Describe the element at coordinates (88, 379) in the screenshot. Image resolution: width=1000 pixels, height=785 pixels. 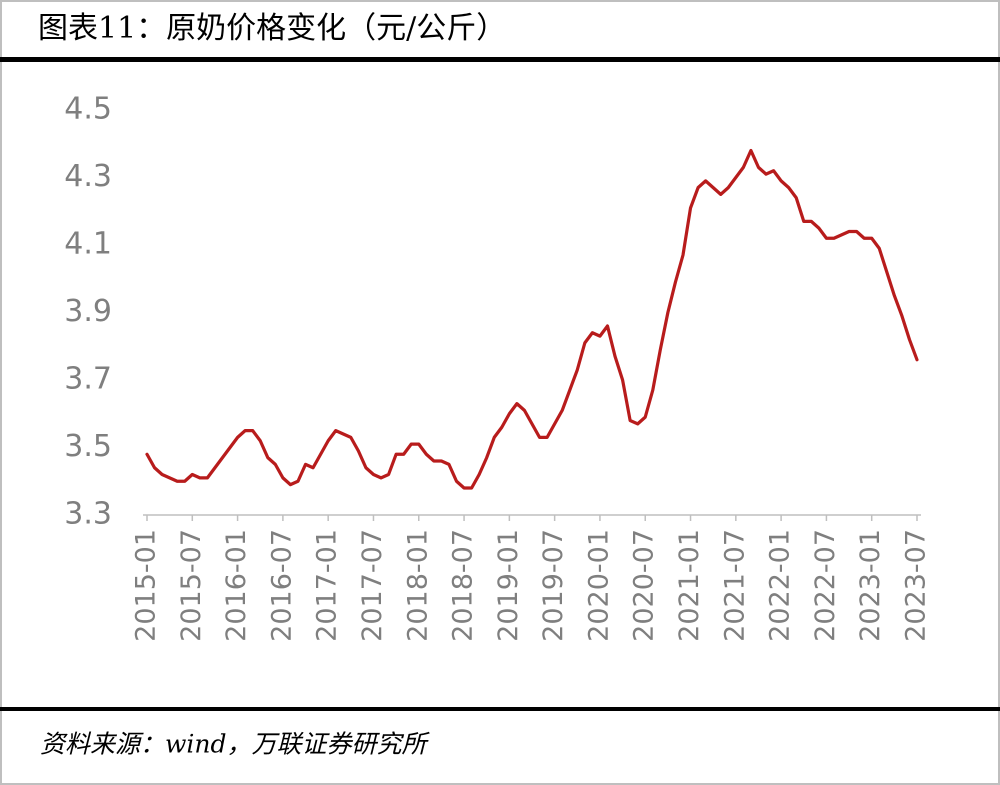
I see `y-tick-label: 3.7` at that location.